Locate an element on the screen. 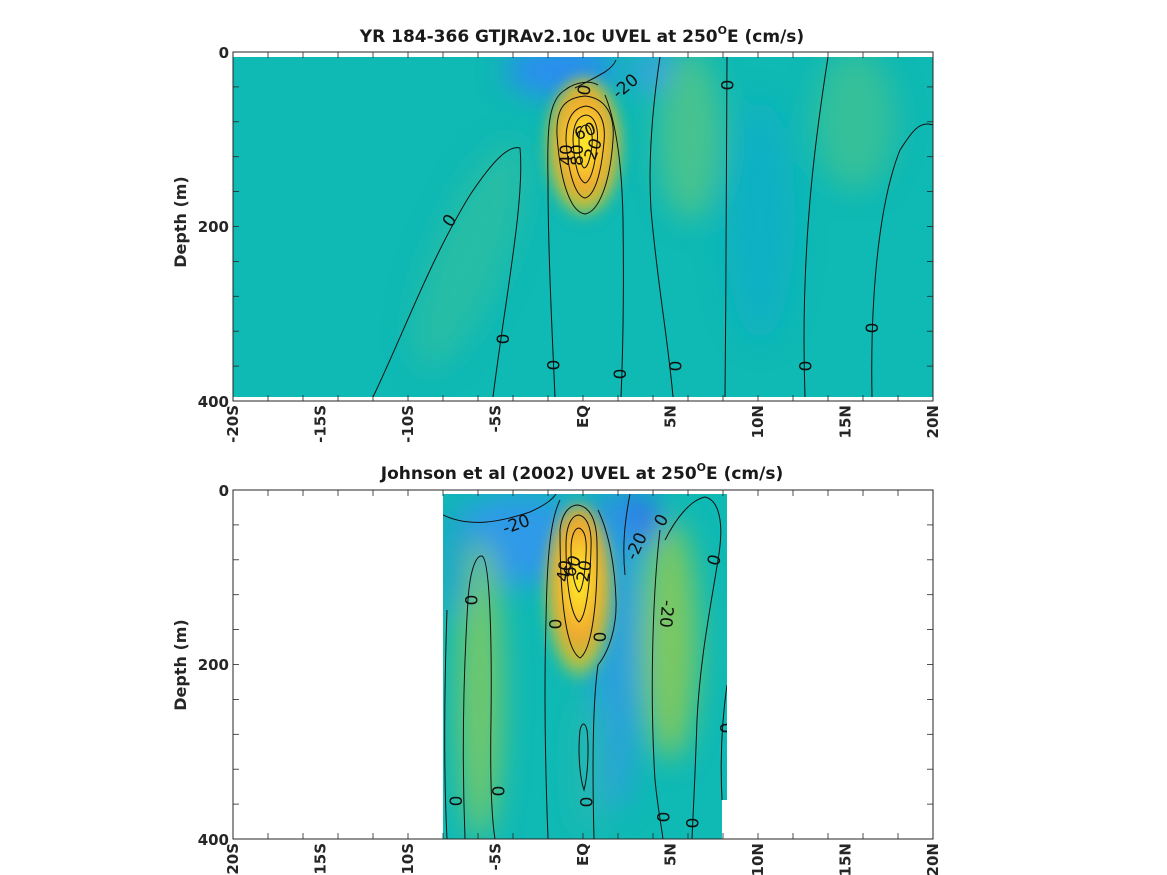 Image resolution: width=1167 pixels, height=875 pixels. bottom-ytick-label: 200 is located at coordinates (213, 665).